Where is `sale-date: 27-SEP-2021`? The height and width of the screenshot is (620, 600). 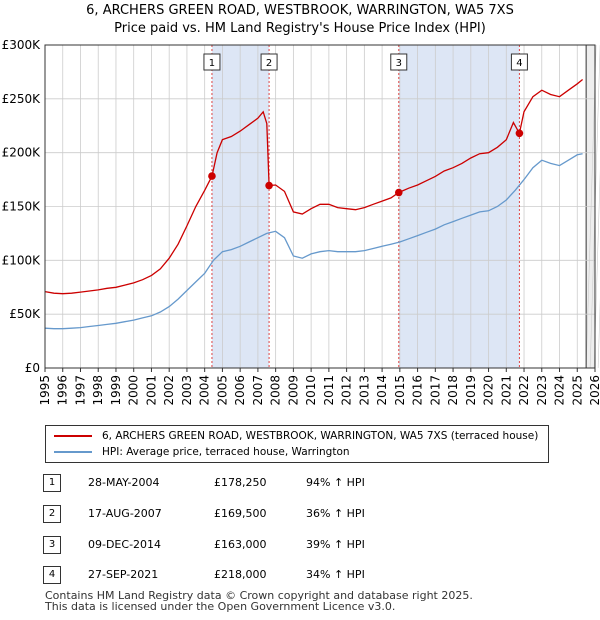
sale-date: 27-SEP-2021 is located at coordinates (123, 574).